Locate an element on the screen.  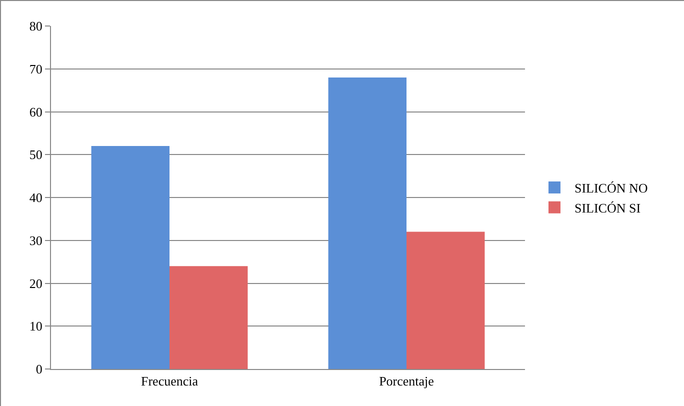
y-tick-label: 20 is located at coordinates (35, 283).